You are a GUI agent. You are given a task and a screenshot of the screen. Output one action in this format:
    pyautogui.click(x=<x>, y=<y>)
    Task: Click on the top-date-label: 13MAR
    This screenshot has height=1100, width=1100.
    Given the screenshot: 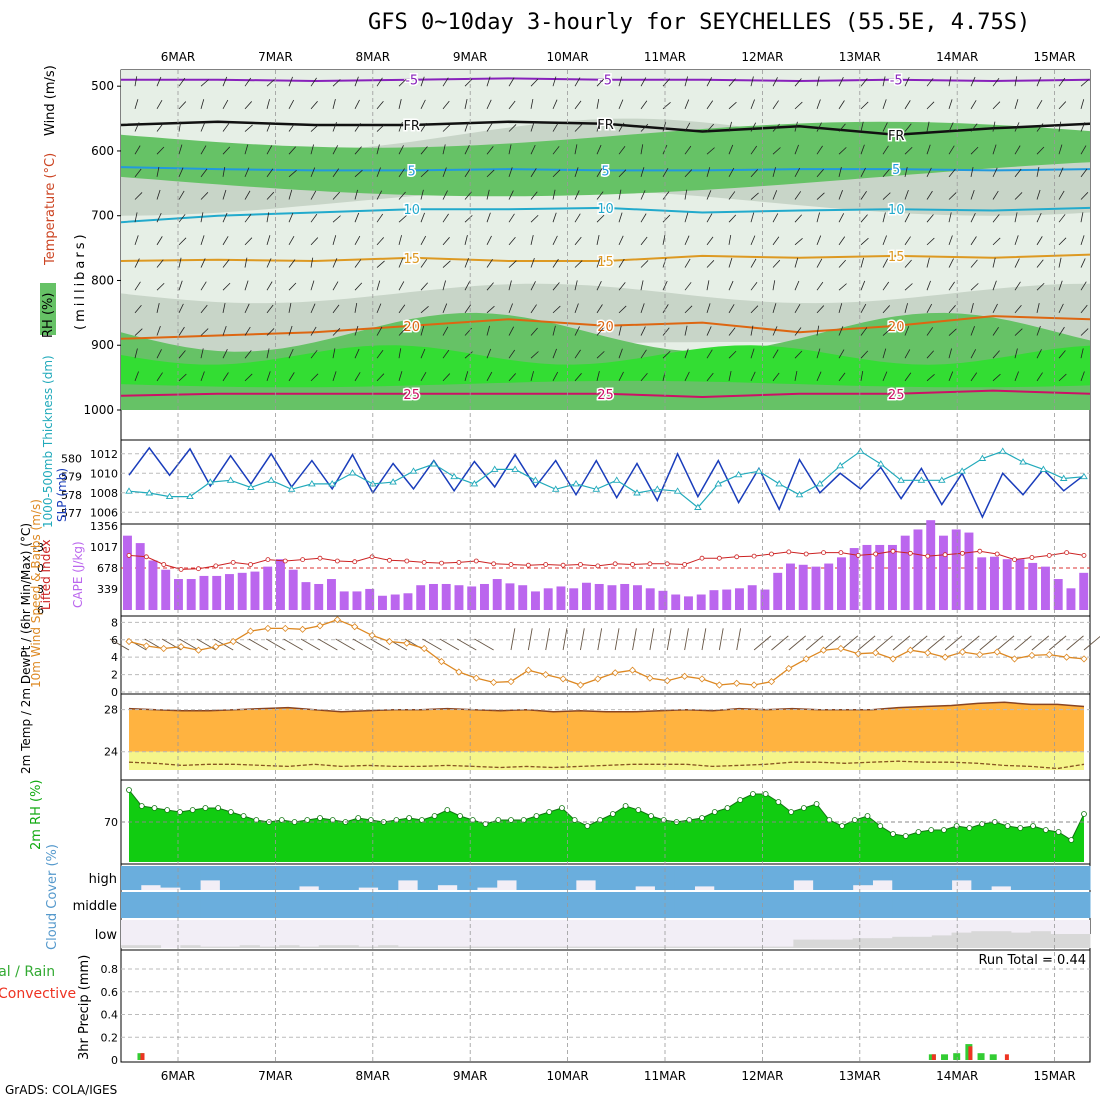 What is the action you would take?
    pyautogui.click(x=860, y=57)
    